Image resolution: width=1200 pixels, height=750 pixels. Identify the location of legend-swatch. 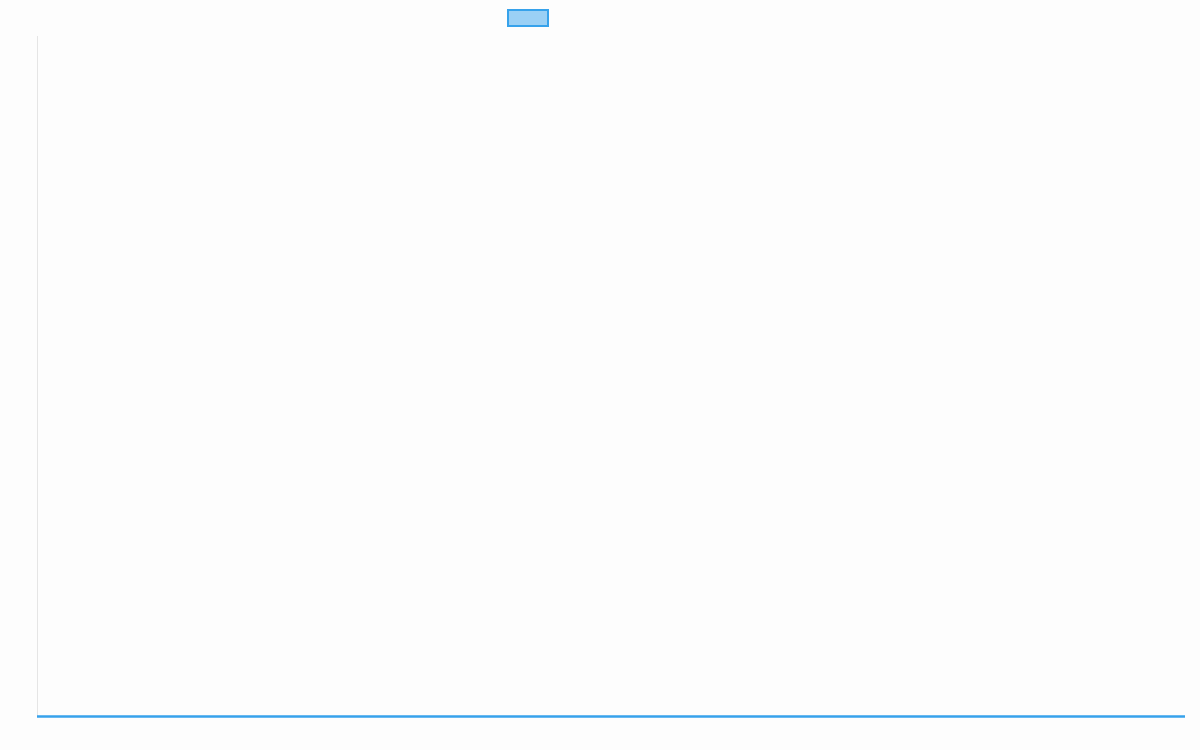
(528, 18).